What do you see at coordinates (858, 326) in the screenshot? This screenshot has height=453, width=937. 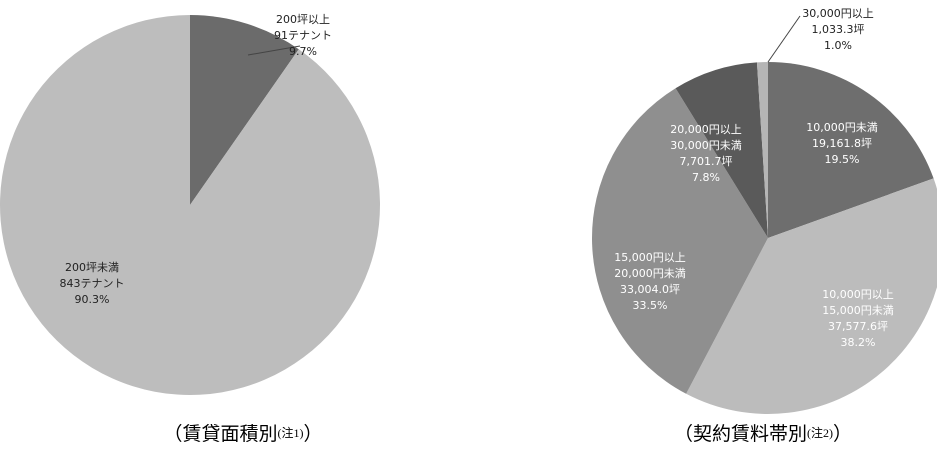 I see `slice-sub-label: 37,577.6坪` at bounding box center [858, 326].